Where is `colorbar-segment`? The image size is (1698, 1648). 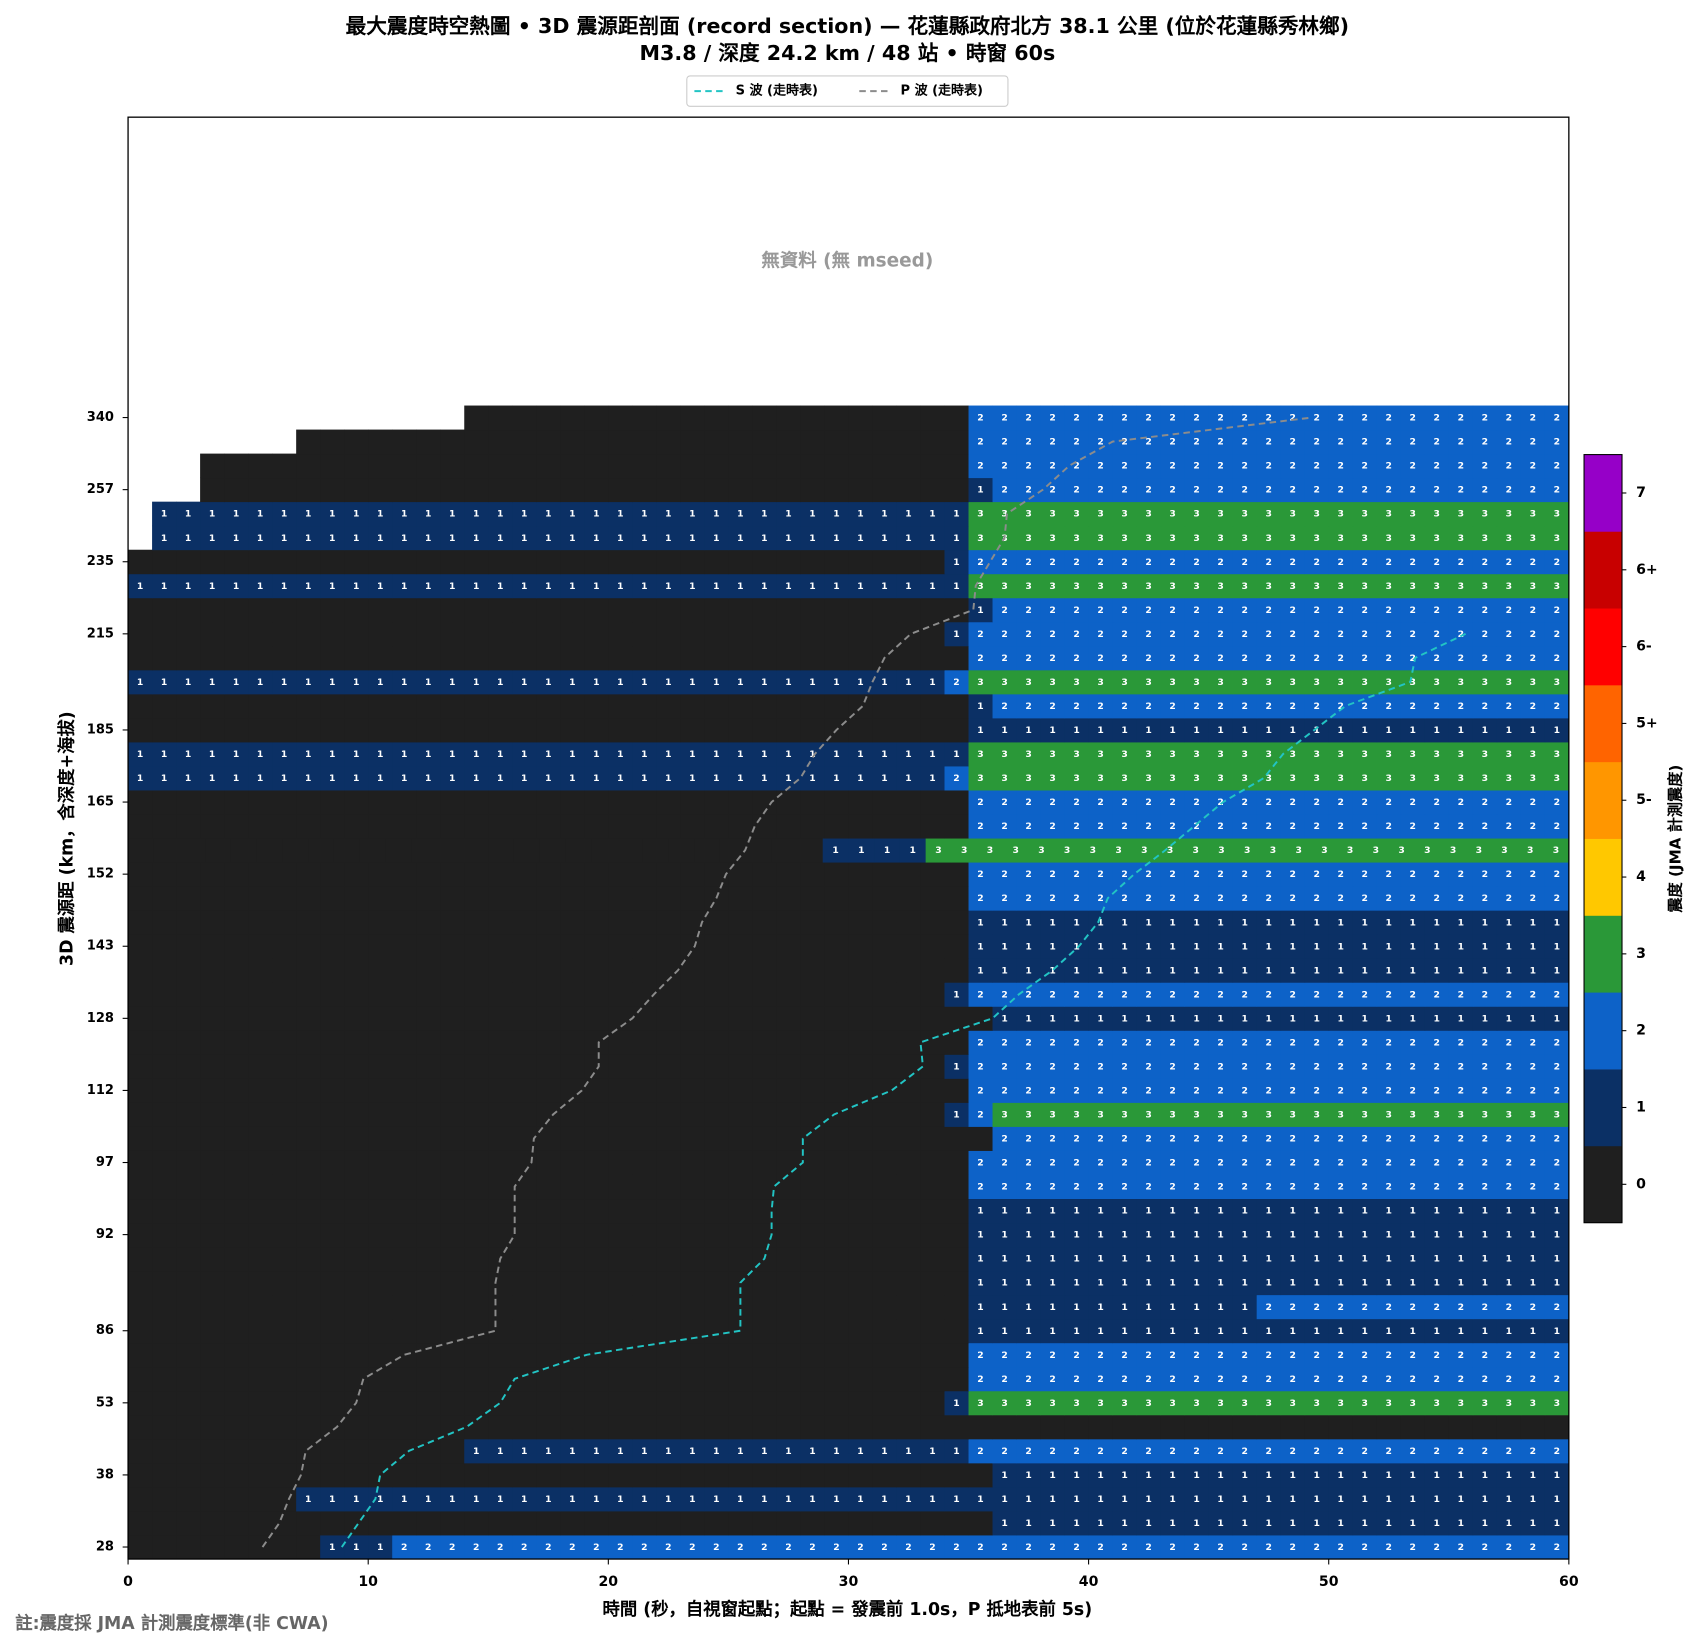 colorbar-segment is located at coordinates (1603, 954).